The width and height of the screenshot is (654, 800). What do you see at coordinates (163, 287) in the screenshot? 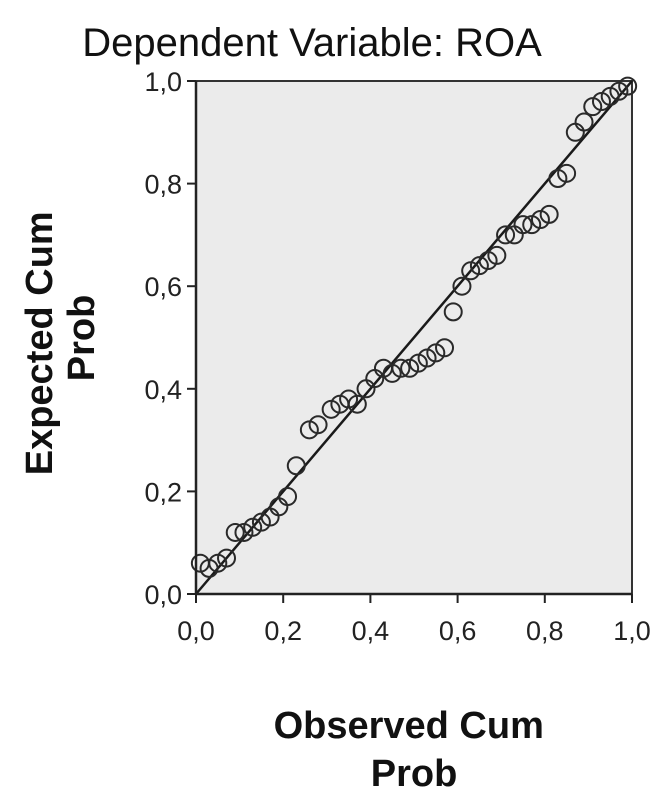
I see `y-tick-label: 0,6` at bounding box center [163, 287].